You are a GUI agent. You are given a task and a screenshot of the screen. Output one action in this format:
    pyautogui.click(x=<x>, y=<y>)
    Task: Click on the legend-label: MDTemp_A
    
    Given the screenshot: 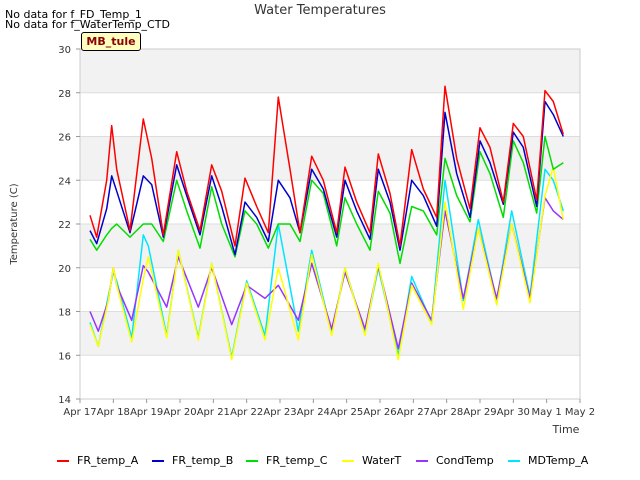 What is the action you would take?
    pyautogui.click(x=558, y=460)
    